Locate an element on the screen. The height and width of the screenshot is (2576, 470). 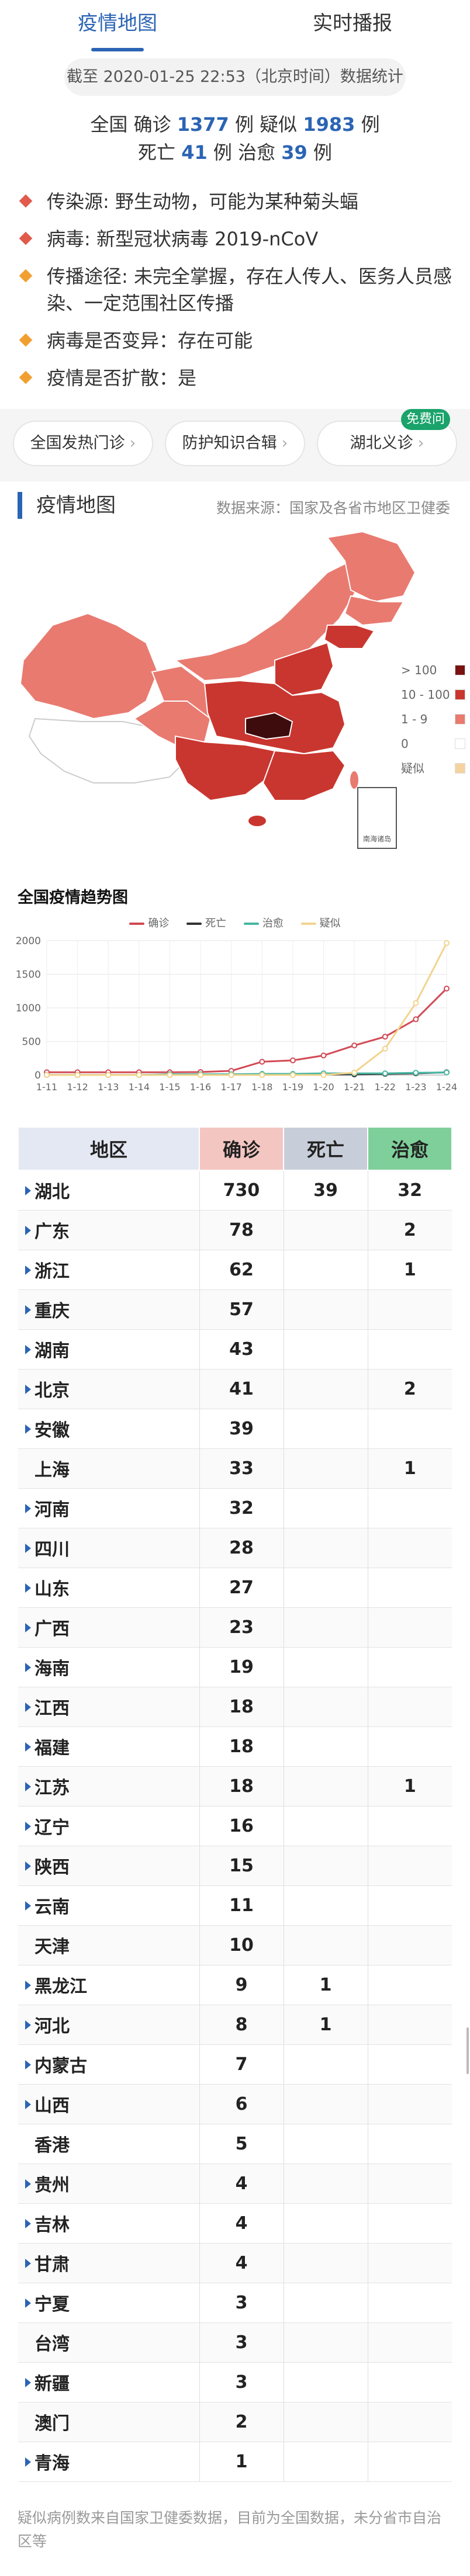
table-row: 吉林 4 is located at coordinates (235, 2223).